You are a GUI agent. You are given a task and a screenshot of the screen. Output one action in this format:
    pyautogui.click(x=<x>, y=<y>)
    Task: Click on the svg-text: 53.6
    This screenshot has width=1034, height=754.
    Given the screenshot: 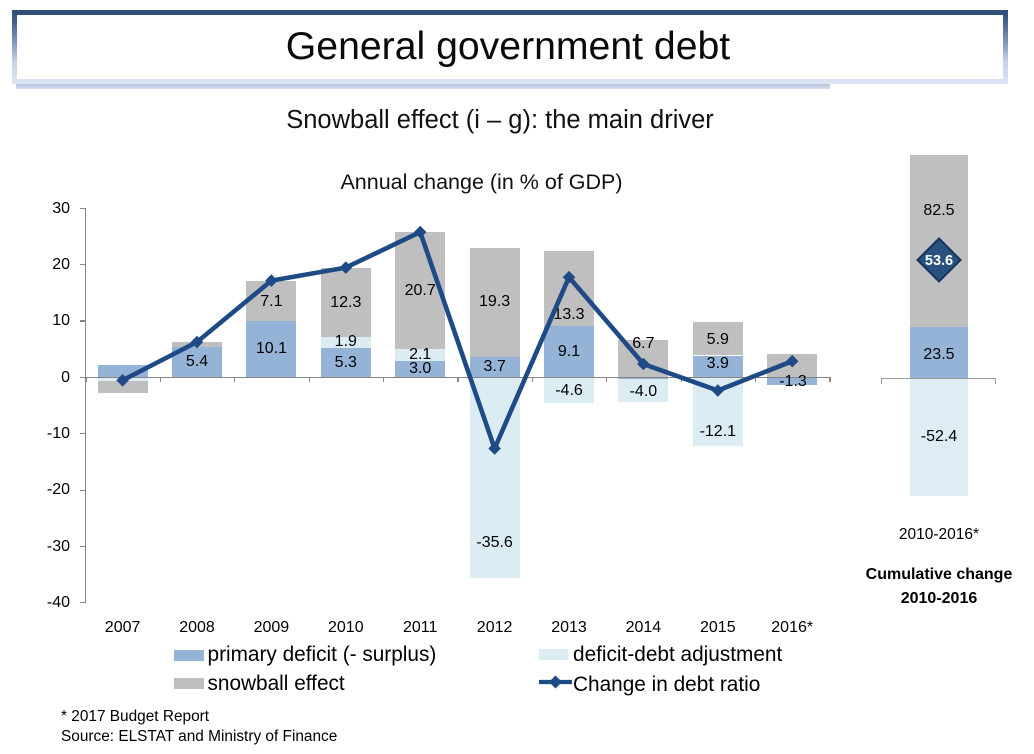 What is the action you would take?
    pyautogui.click(x=938, y=261)
    